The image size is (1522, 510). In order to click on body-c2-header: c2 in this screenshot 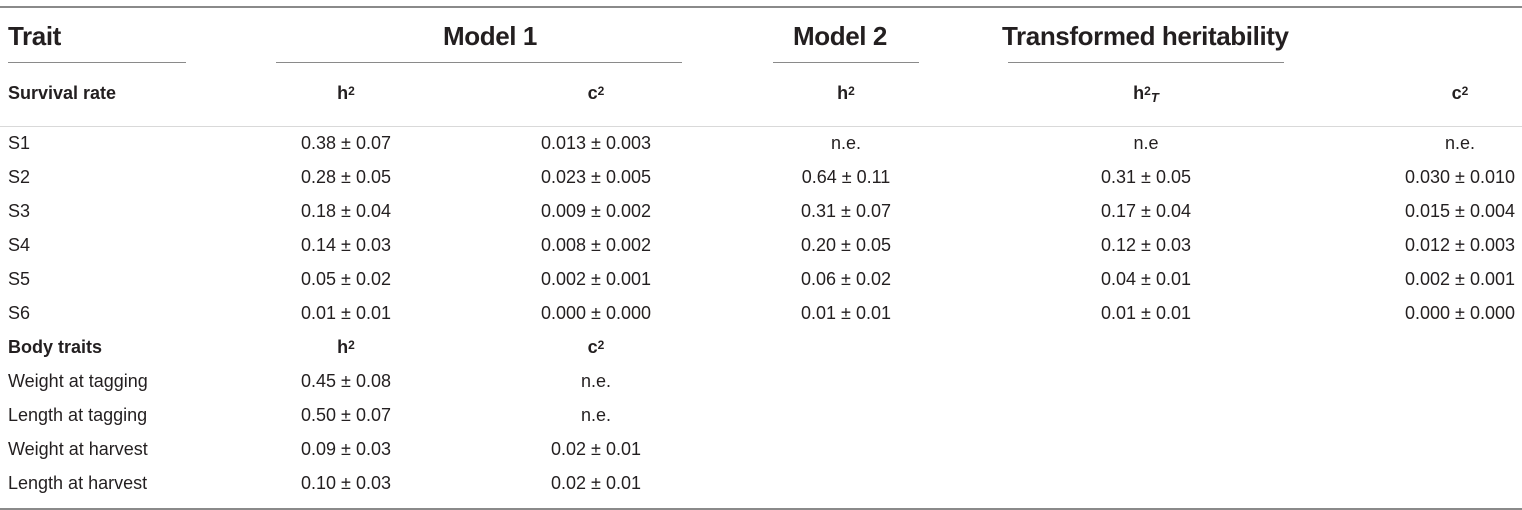, I will do `click(596, 347)`.